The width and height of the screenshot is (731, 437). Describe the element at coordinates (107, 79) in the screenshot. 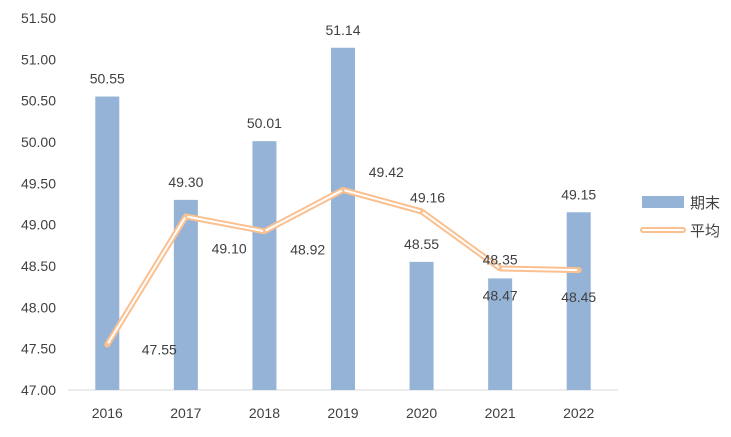

I see `bar-data-label: 50.55` at that location.